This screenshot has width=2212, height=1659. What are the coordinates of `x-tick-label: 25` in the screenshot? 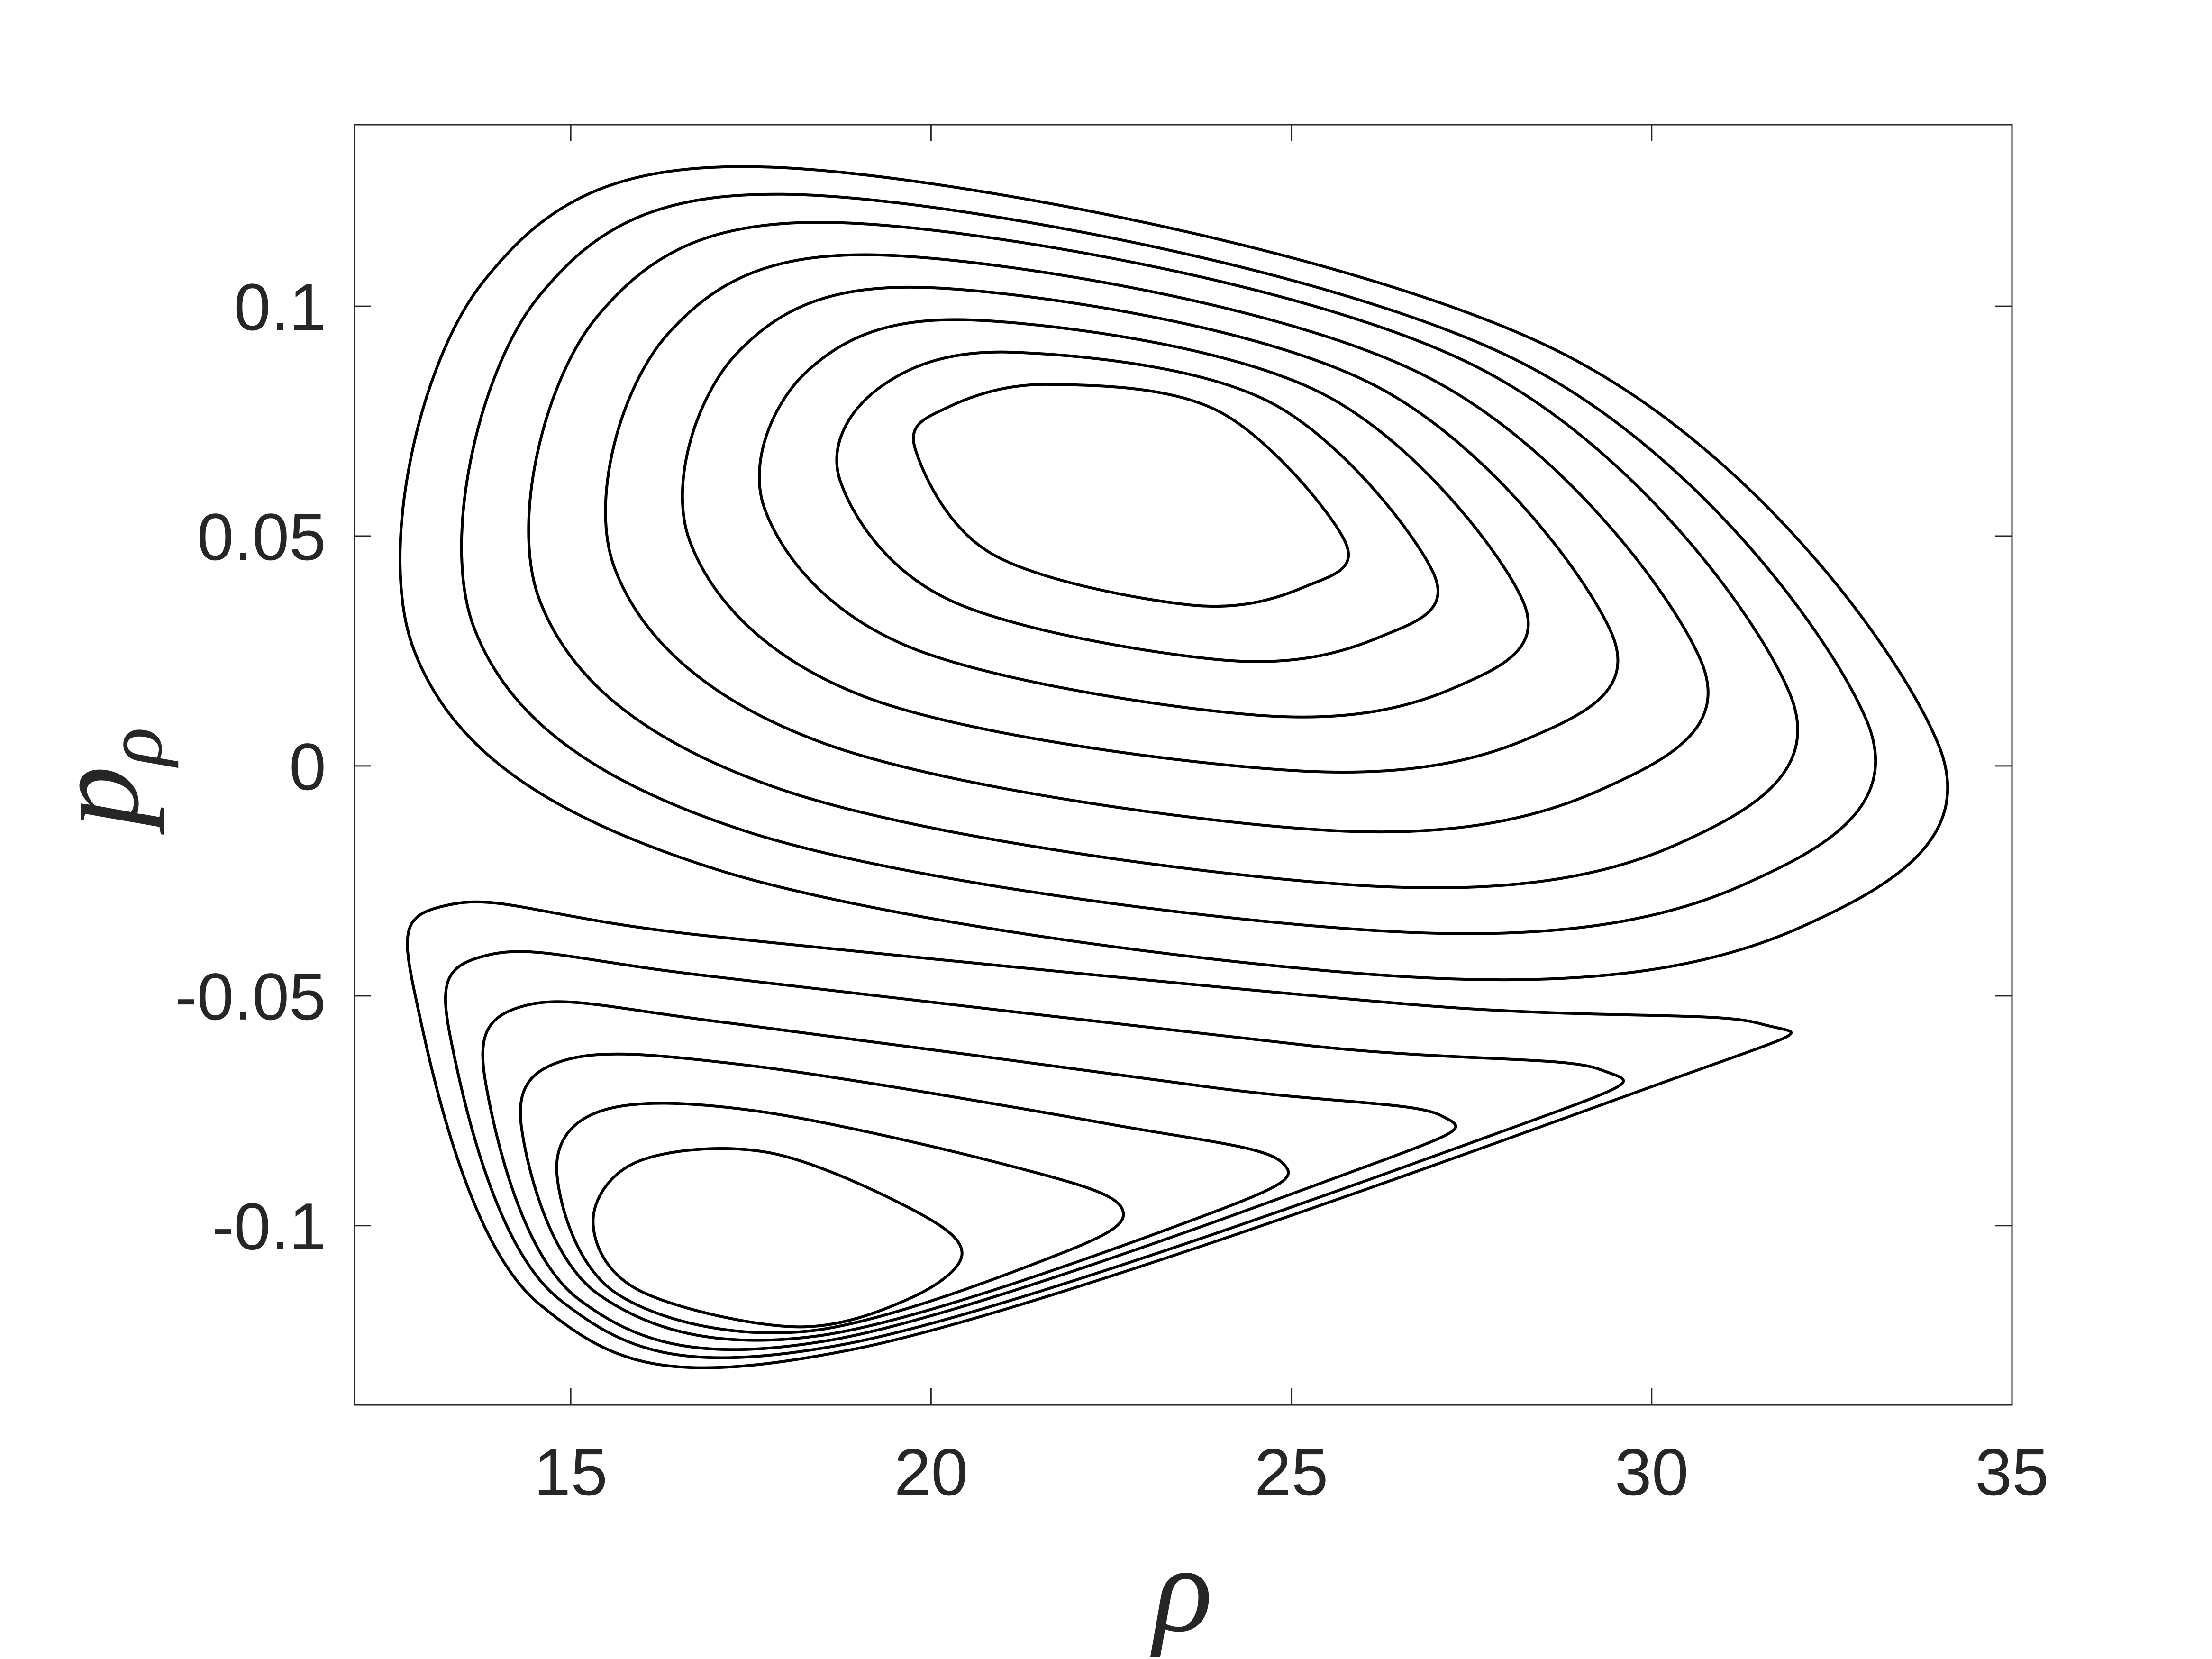 It's located at (1292, 1472).